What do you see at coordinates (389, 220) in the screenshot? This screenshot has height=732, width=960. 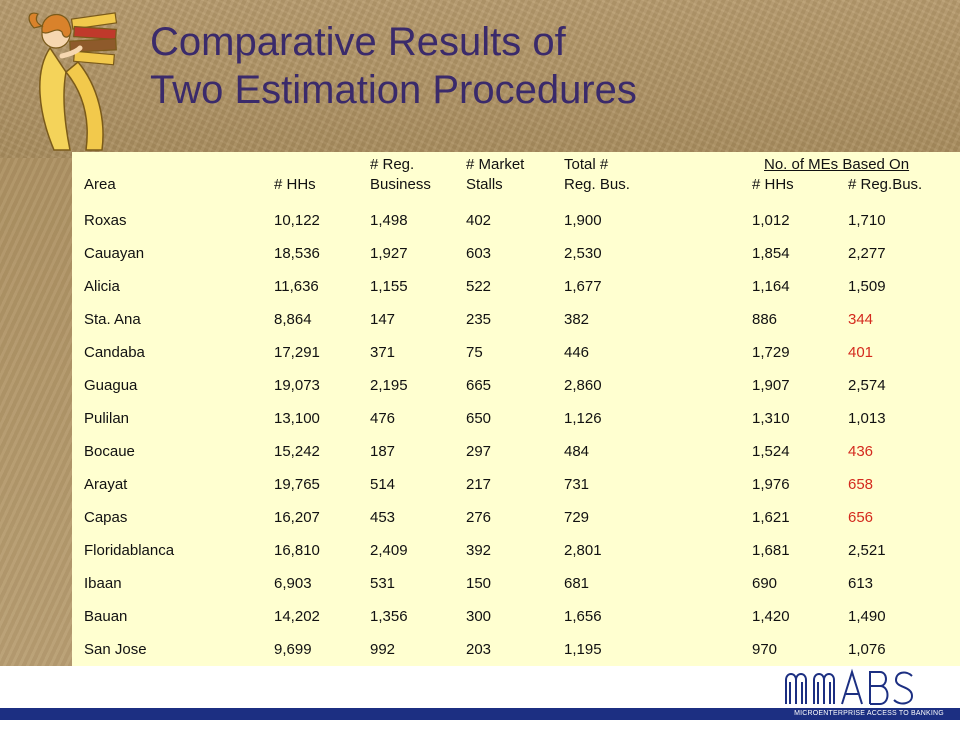 I see `cell-reg-business: 1,498` at bounding box center [389, 220].